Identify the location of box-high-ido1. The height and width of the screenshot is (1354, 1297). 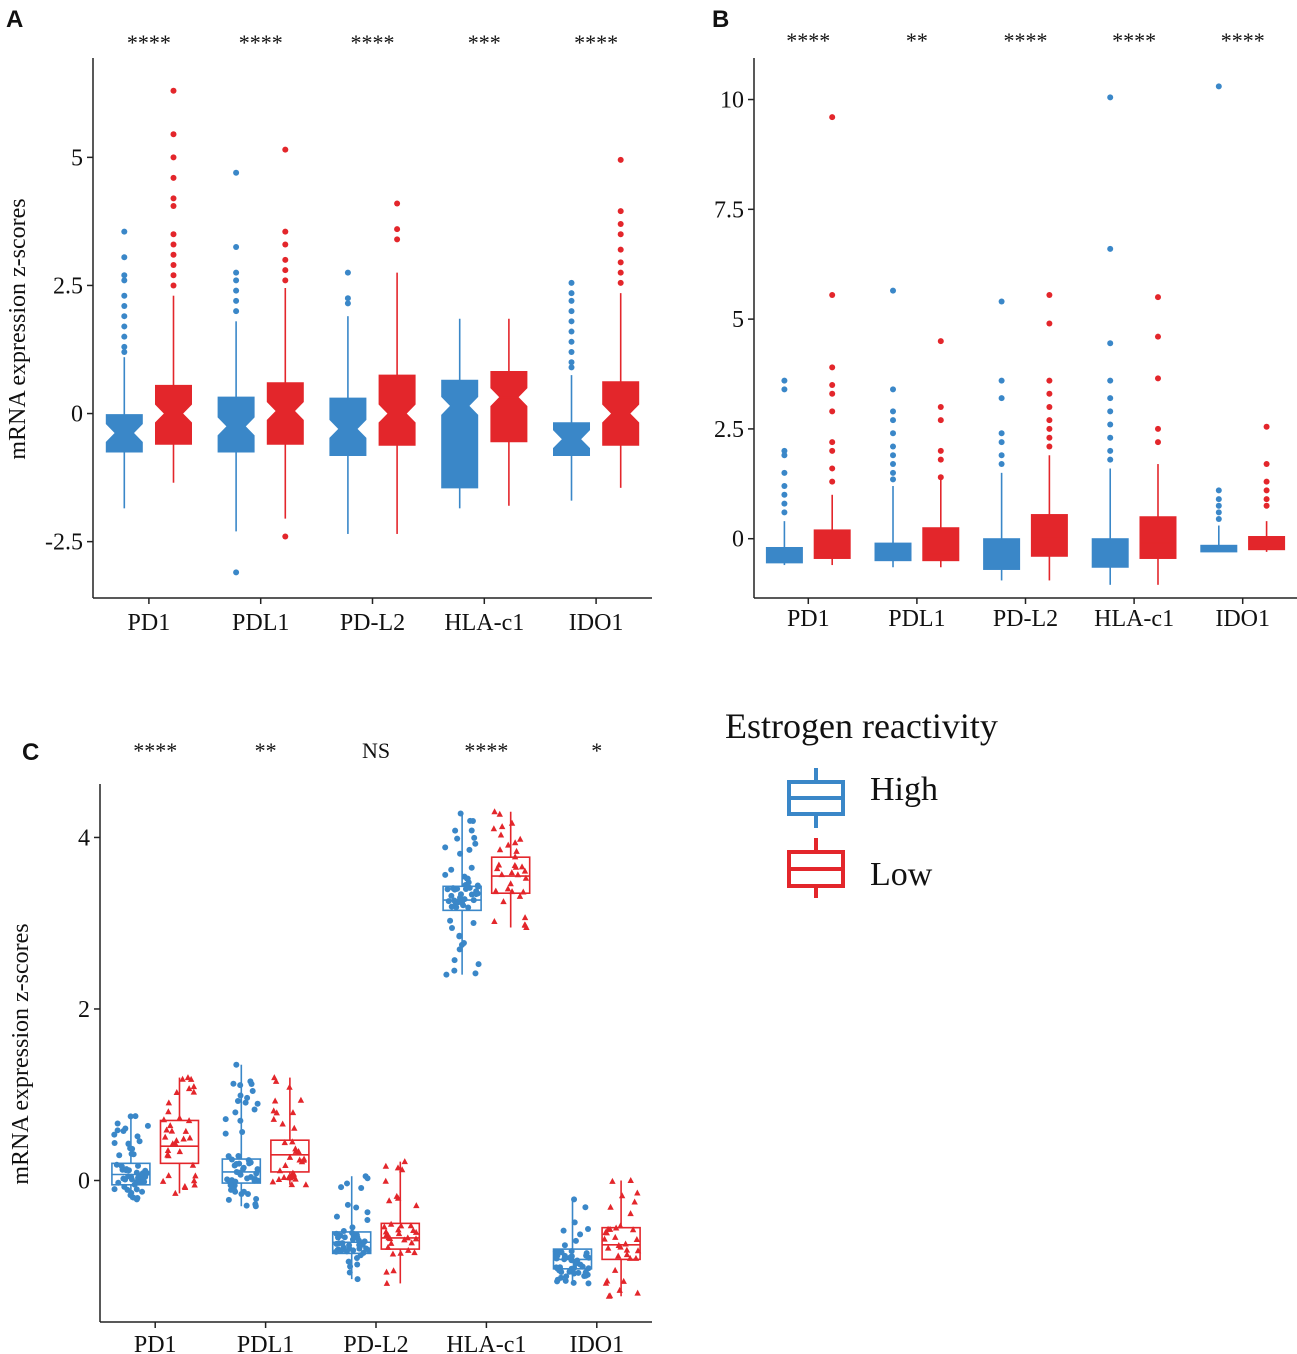
(572, 390).